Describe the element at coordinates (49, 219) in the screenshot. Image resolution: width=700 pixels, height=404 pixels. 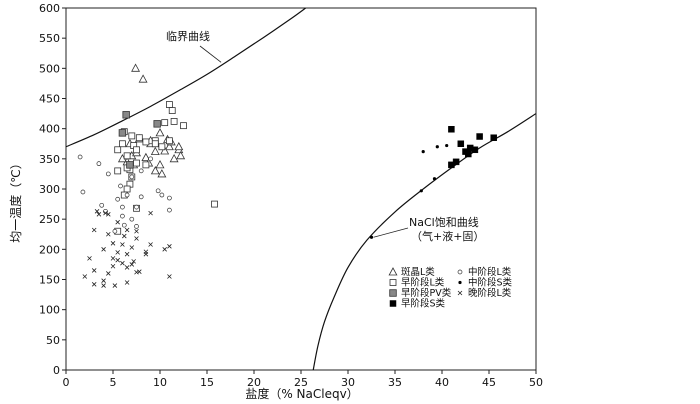
I see `y-tick-label: 250` at that location.